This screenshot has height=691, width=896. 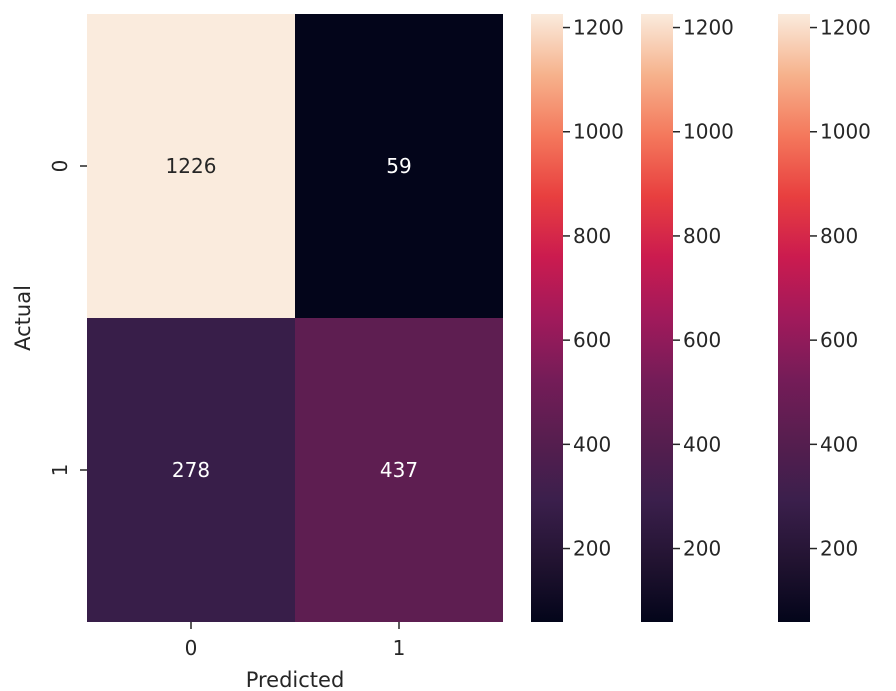 I want to click on x-axis-title: Predicted, so click(x=295, y=679).